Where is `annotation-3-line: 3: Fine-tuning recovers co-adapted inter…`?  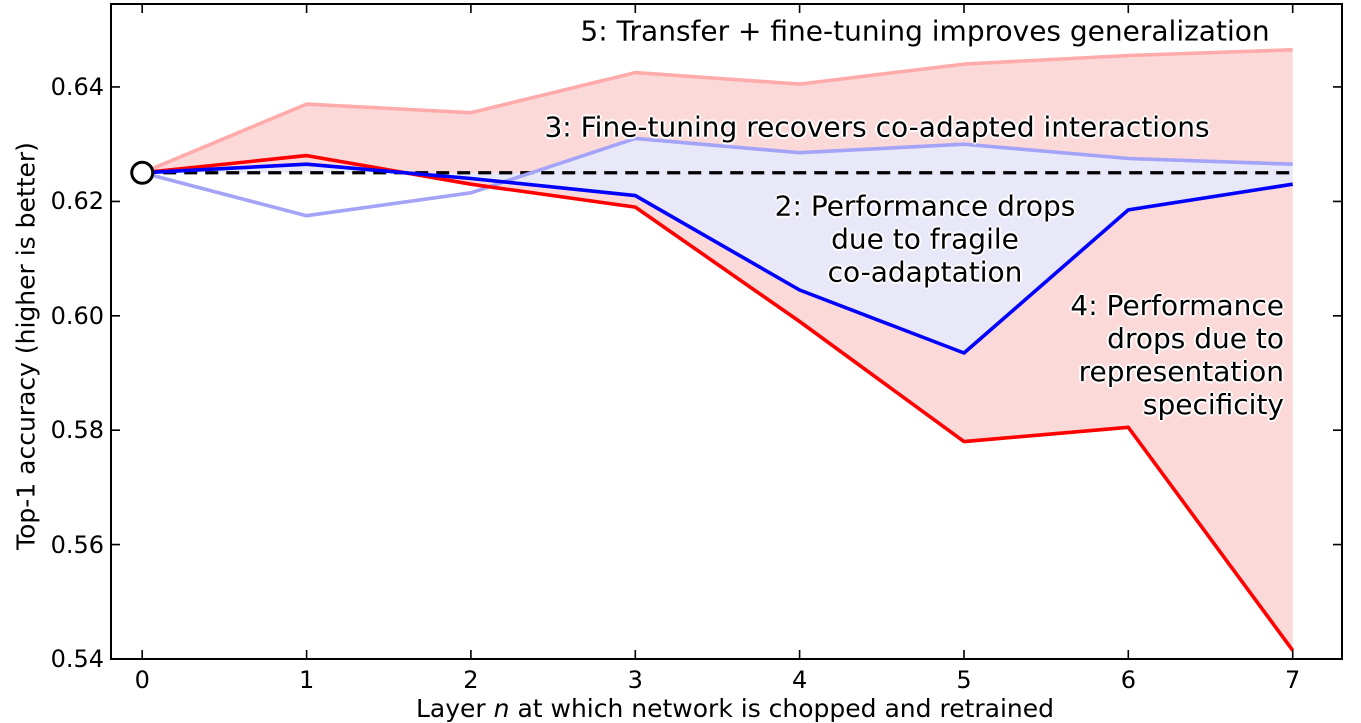
annotation-3-line: 3: Fine-tuning recovers co-adapted inter… is located at coordinates (877, 127).